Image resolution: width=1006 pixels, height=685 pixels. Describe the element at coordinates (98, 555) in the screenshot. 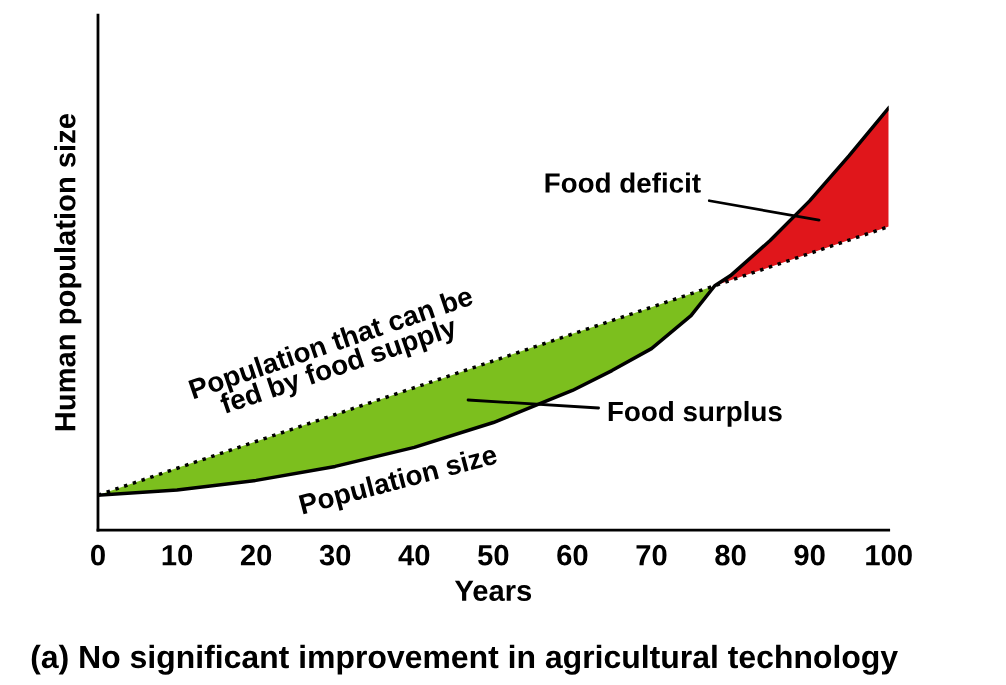

I see `x-tick-label: 0` at that location.